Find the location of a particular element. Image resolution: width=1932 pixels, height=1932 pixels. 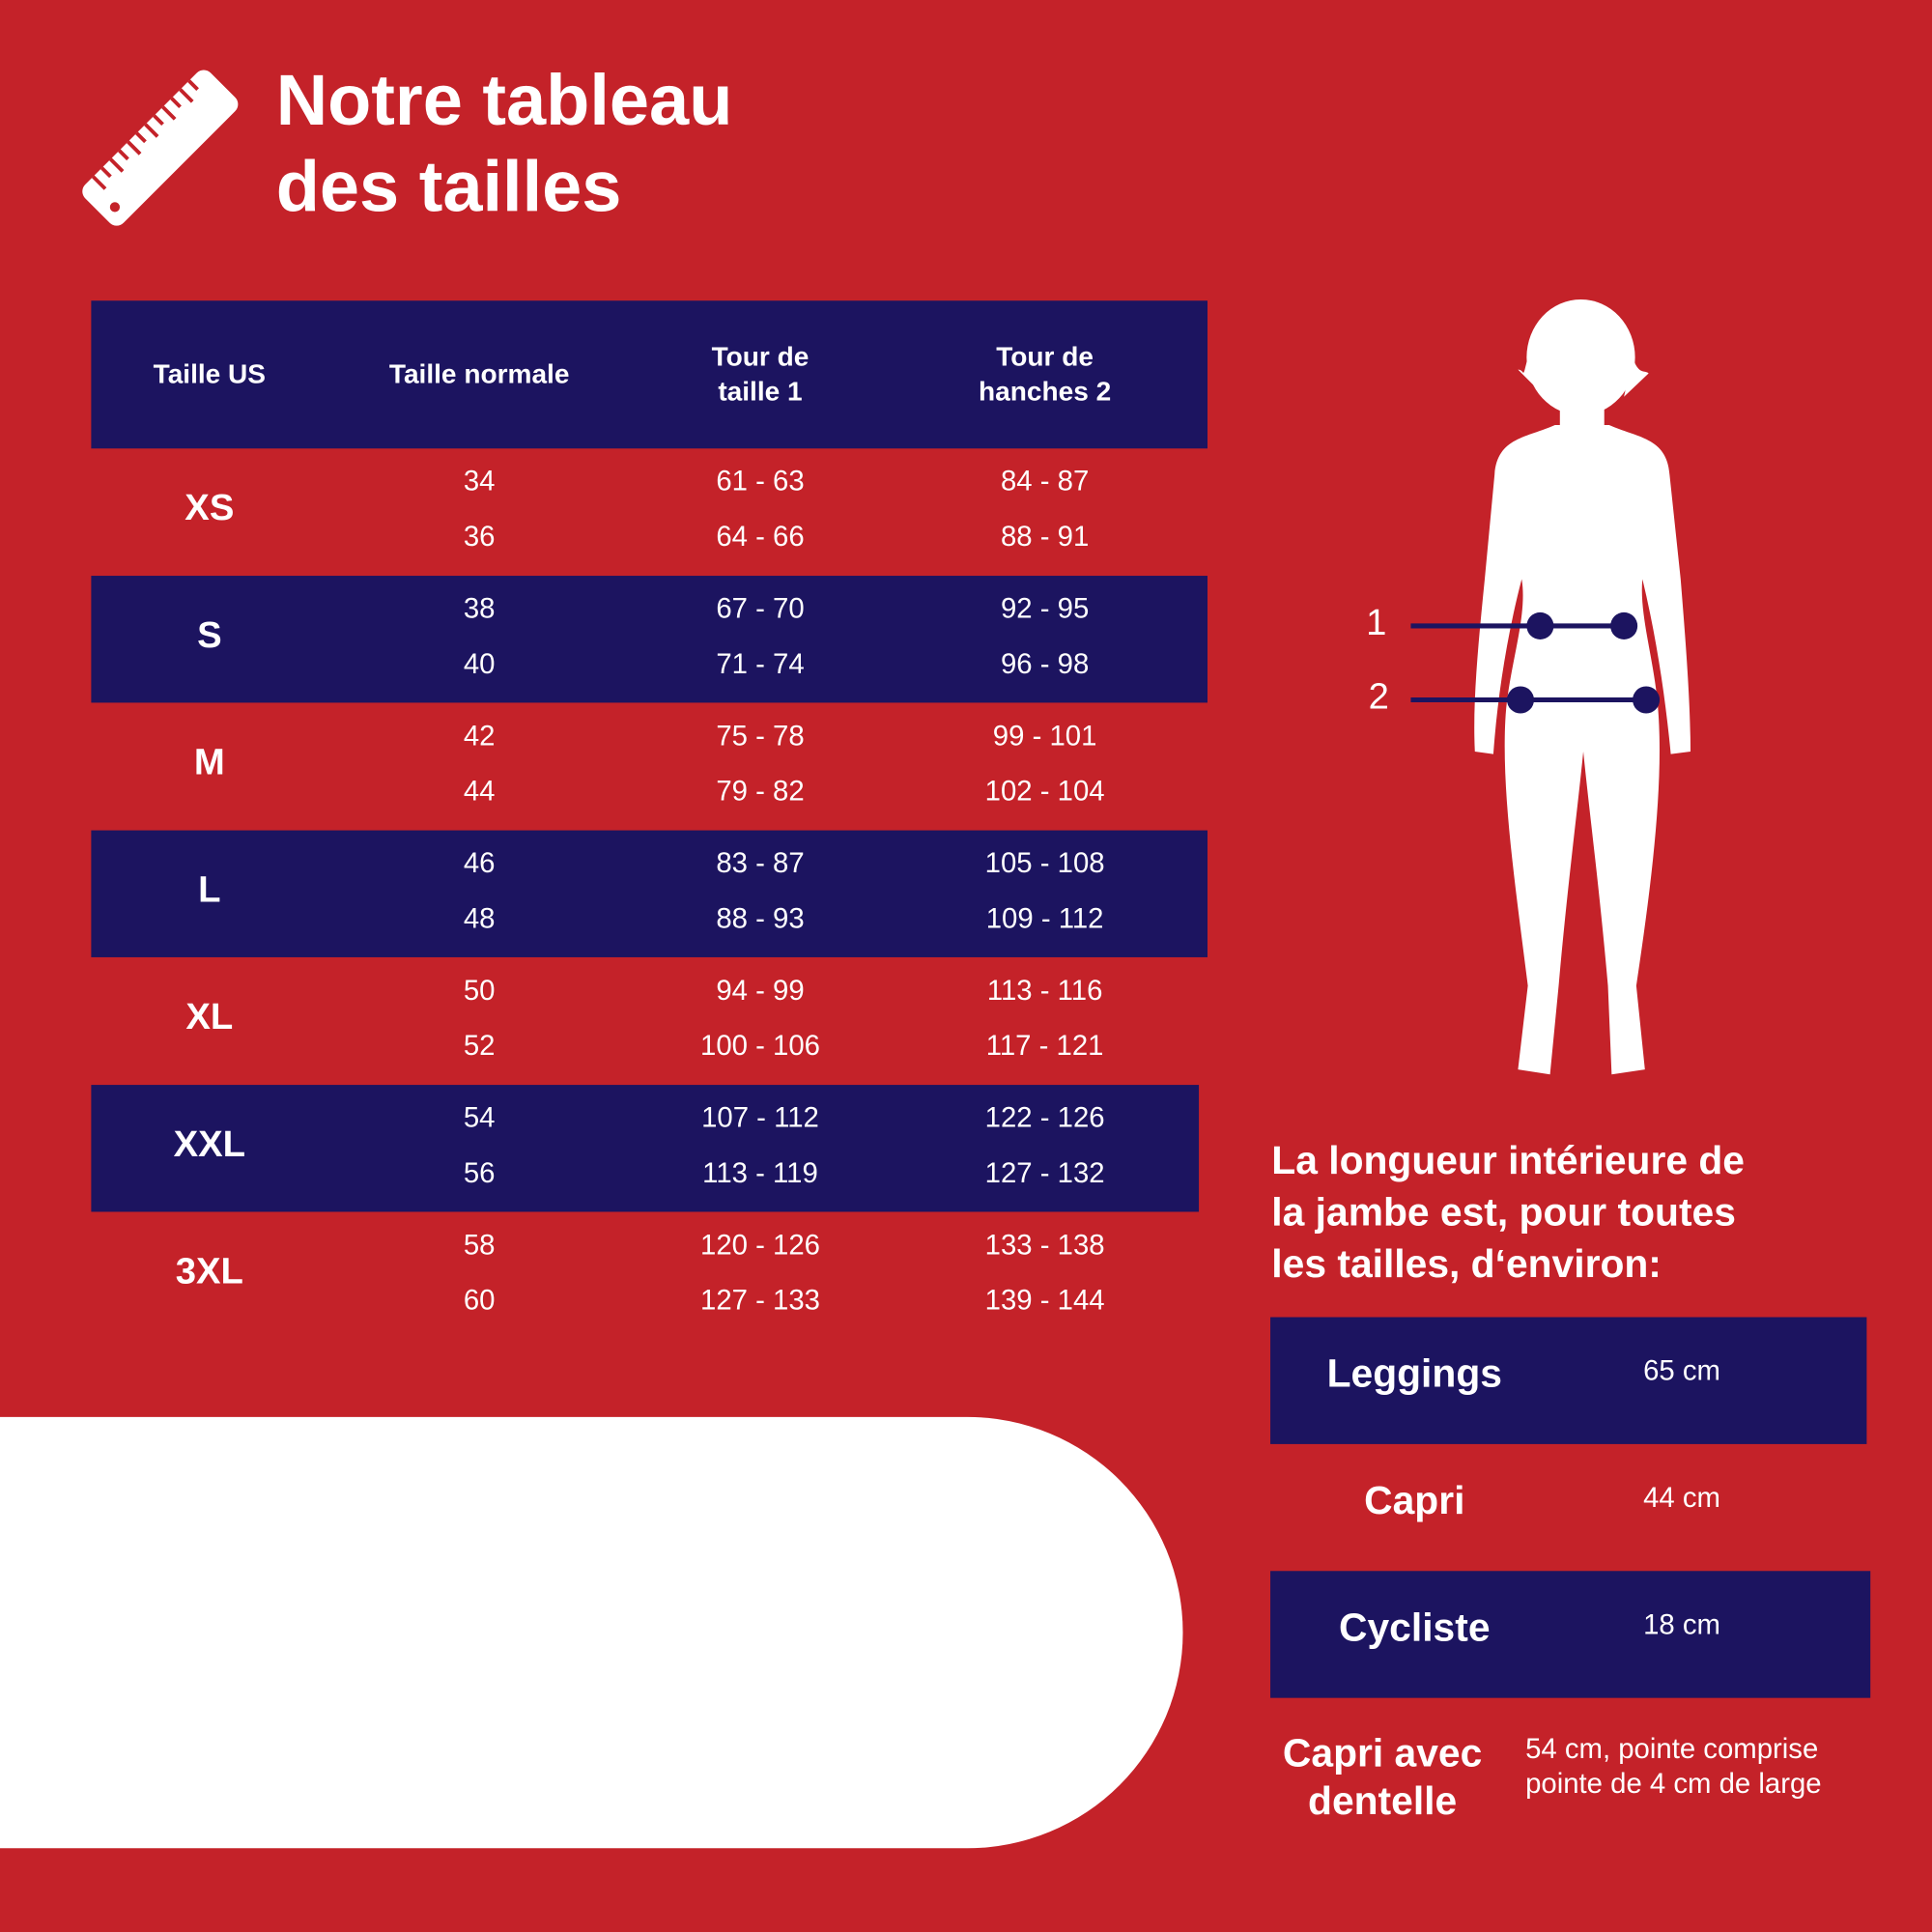

cell-value: 67 - 70 is located at coordinates (760, 609).